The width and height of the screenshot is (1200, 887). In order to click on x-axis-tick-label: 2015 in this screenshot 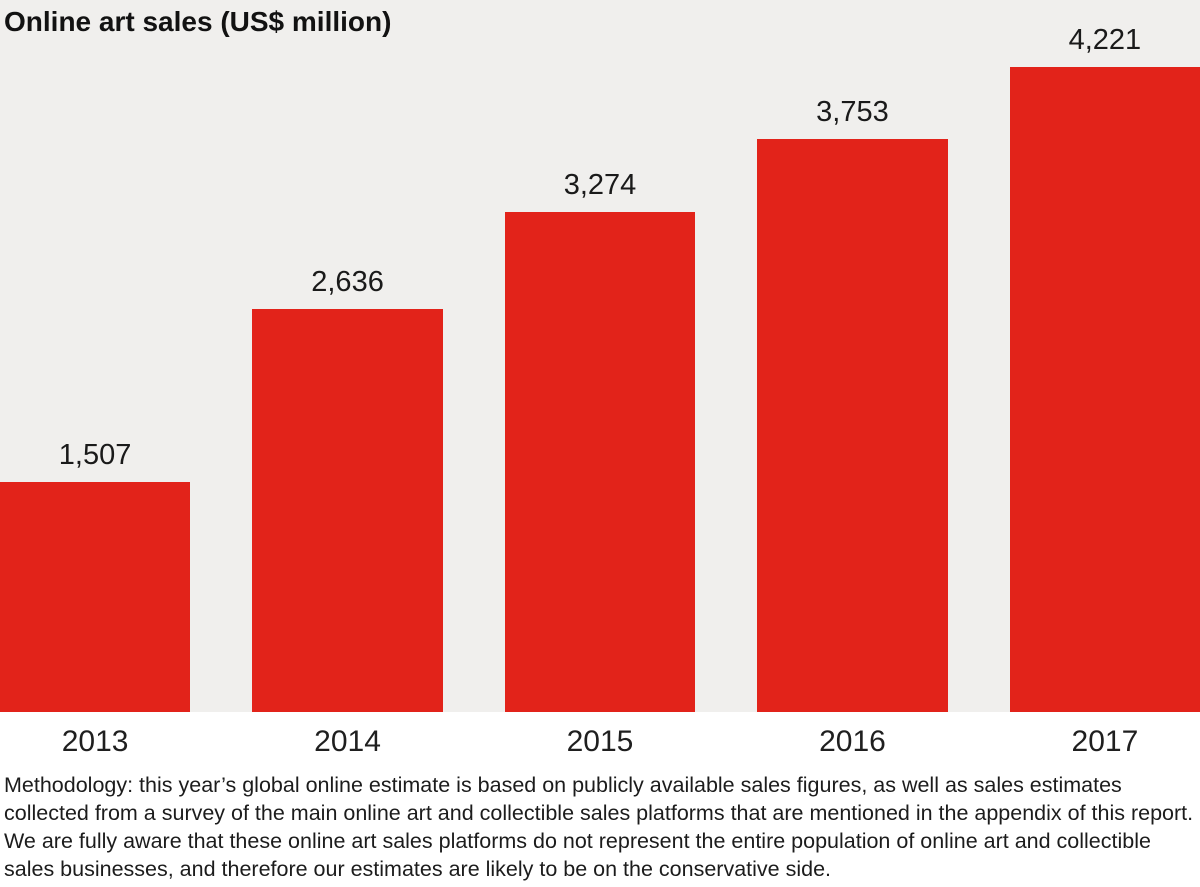, I will do `click(600, 741)`.